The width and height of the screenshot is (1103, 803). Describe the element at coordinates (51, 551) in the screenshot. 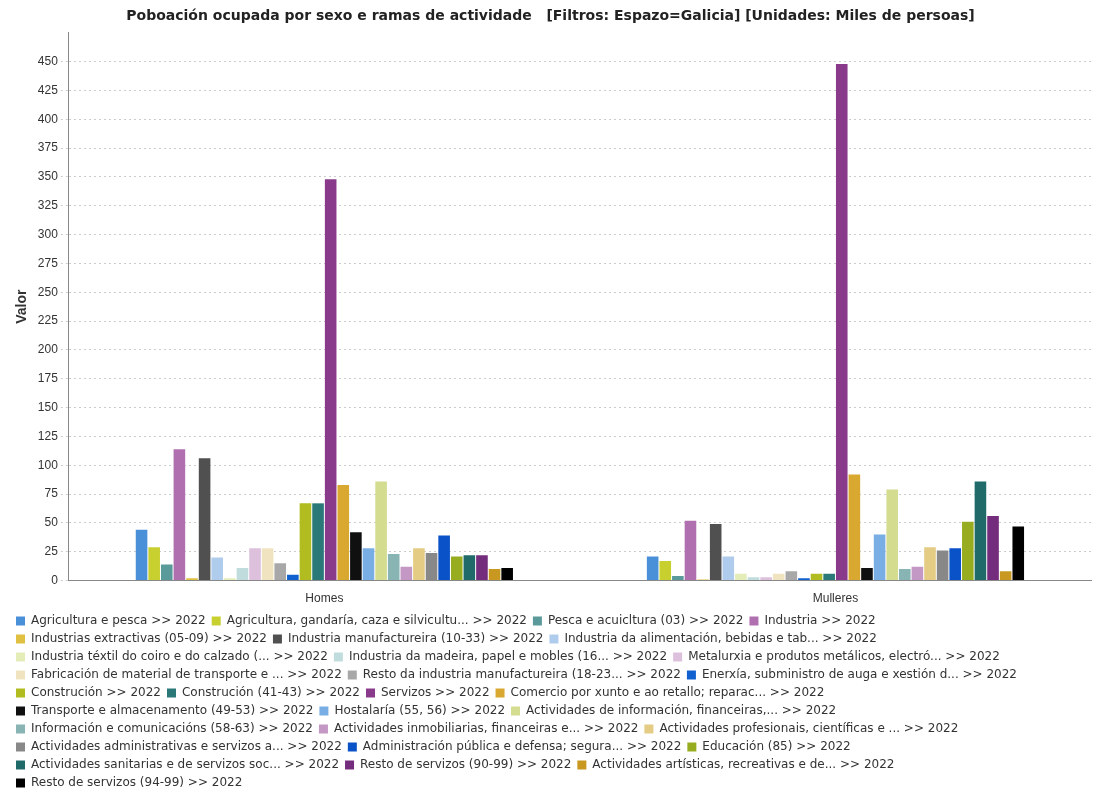

I see `y-tick-label: 25` at that location.